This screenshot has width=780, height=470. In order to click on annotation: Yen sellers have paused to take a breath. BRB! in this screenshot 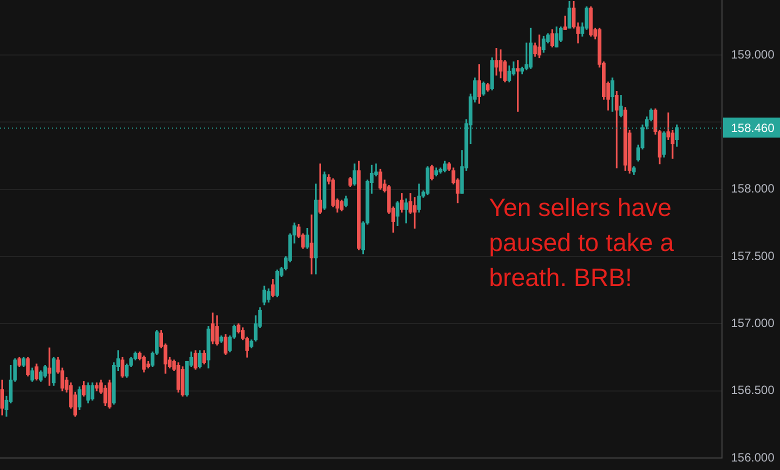, I will do `click(582, 243)`.